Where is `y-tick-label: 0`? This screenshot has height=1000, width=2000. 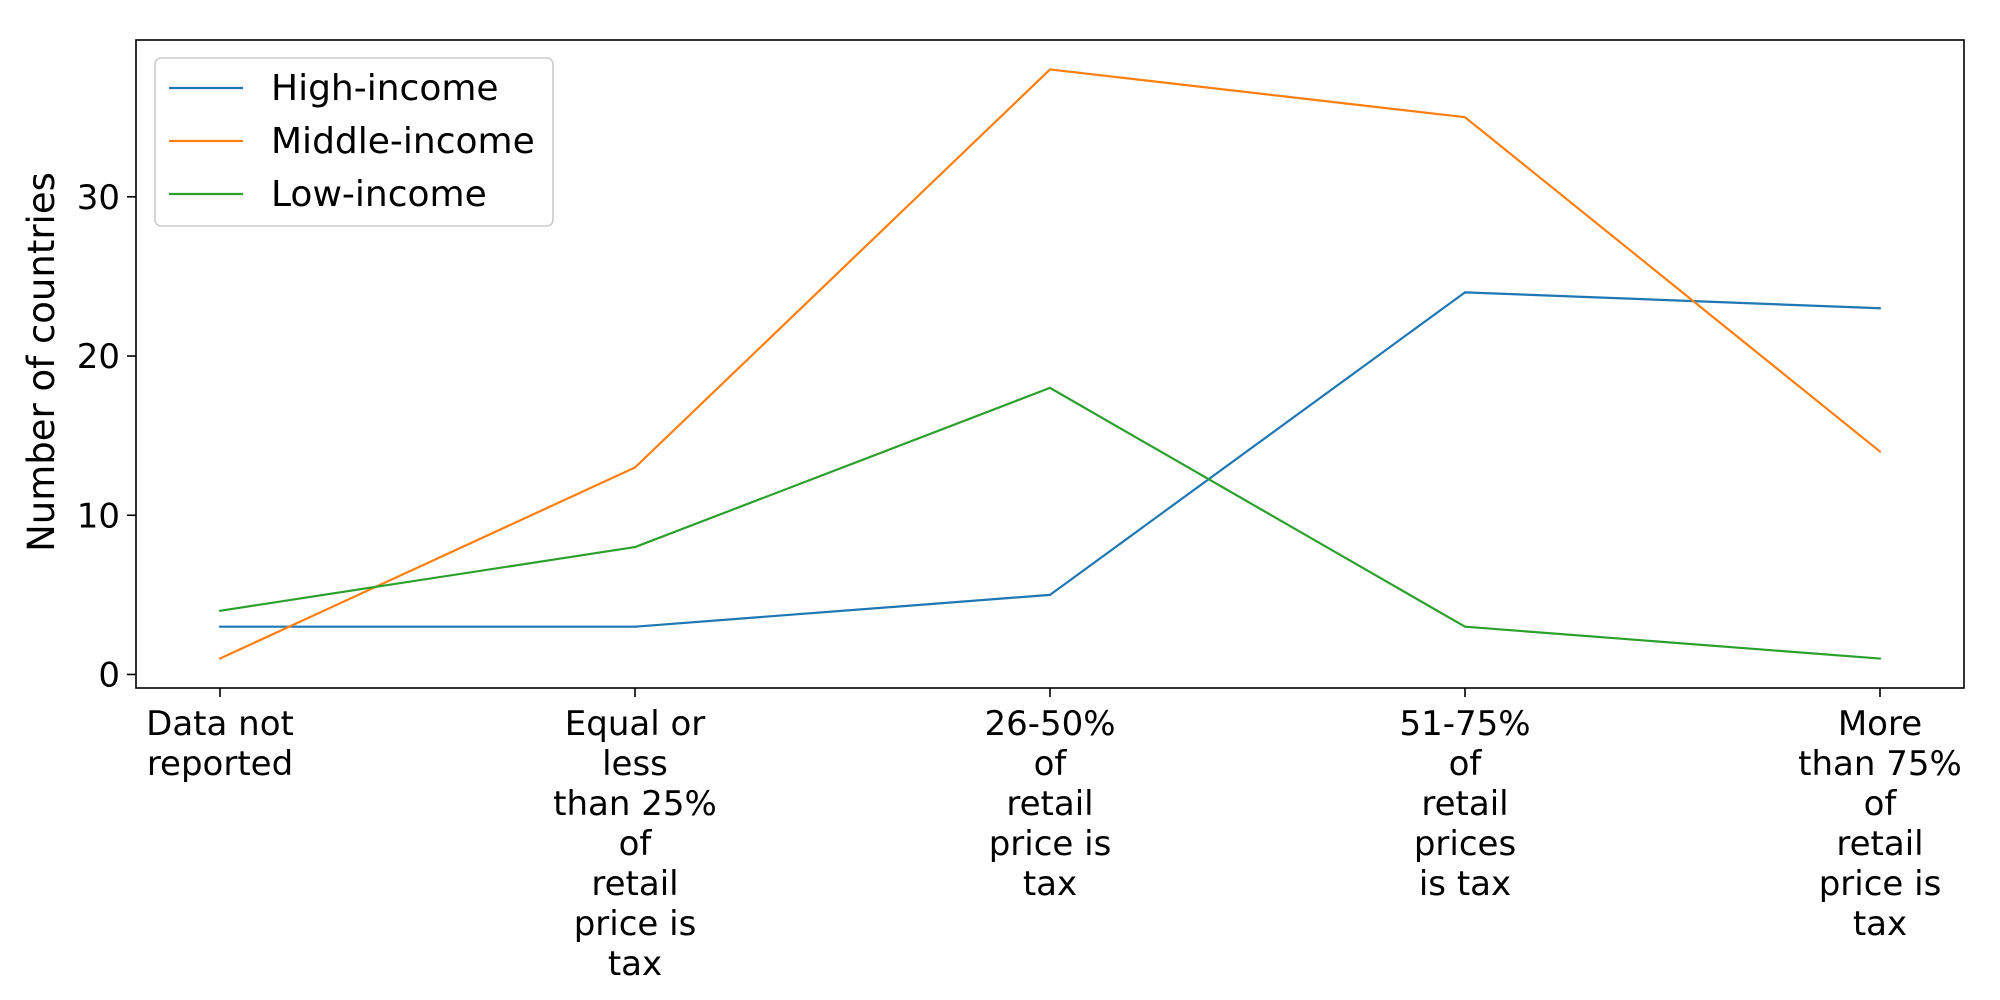
y-tick-label: 0 is located at coordinates (109, 675).